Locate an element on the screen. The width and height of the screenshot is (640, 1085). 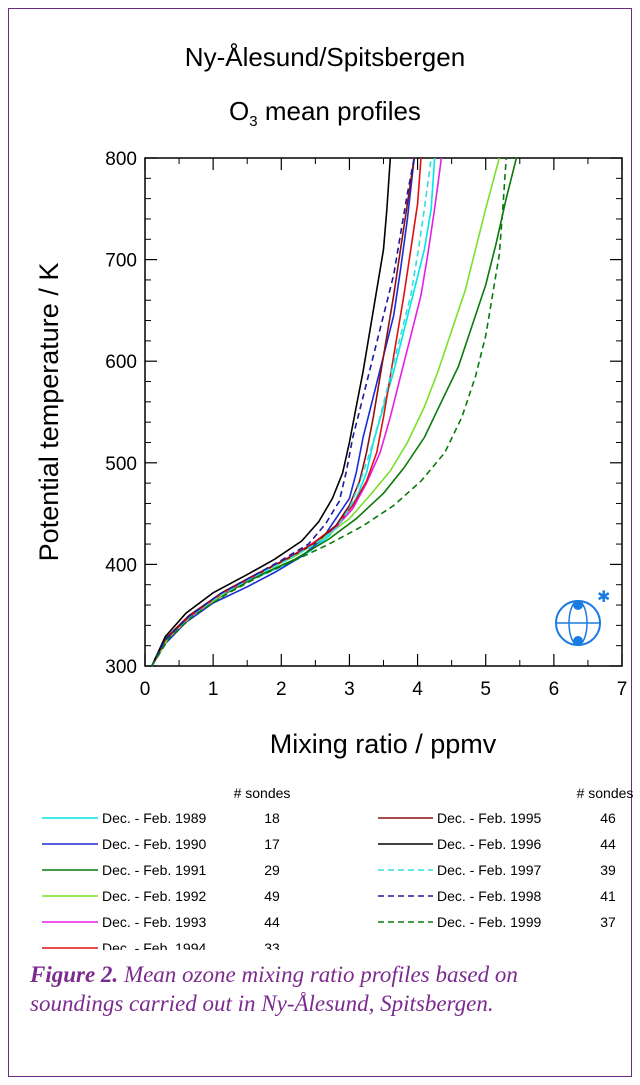
legend-label: Dec. - Feb. 1995 is located at coordinates (489, 818).